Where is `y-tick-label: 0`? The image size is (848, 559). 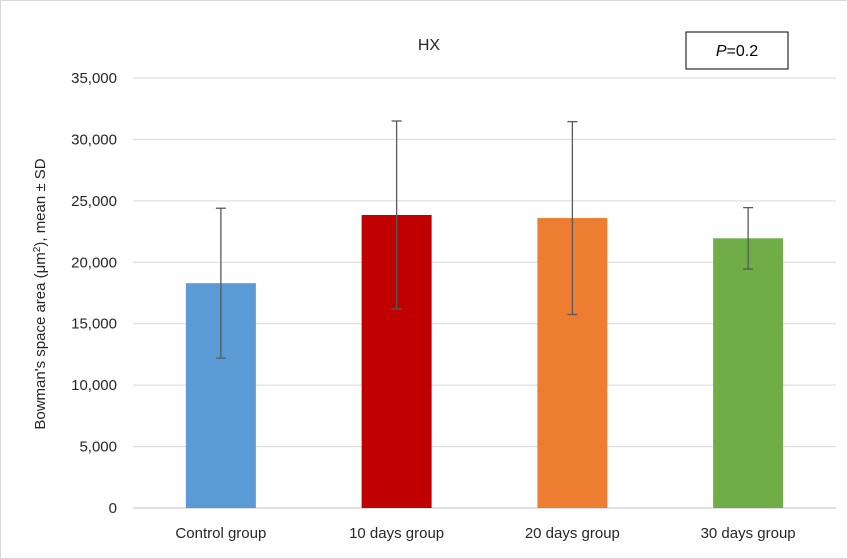 y-tick-label: 0 is located at coordinates (113, 508).